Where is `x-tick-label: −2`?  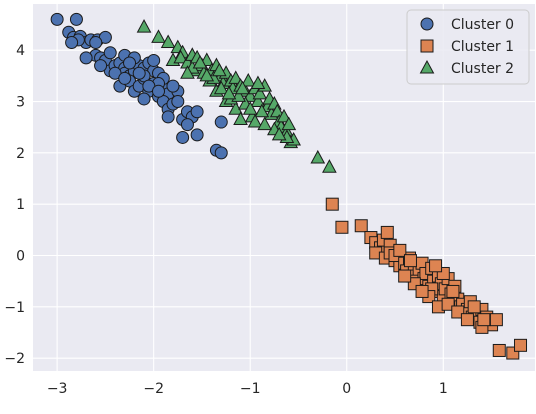 x-tick-label: −2 is located at coordinates (153, 389).